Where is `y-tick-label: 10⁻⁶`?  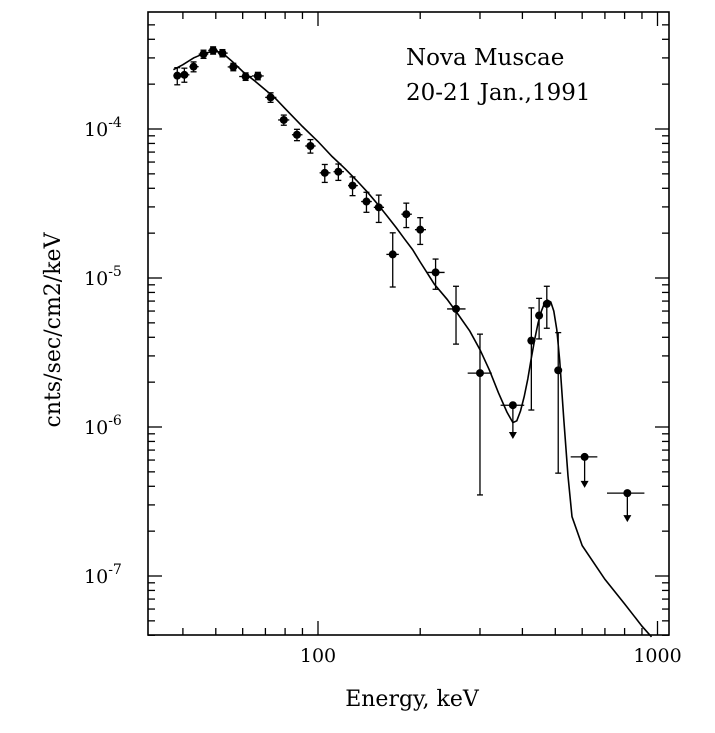 y-tick-label: 10⁻⁶ is located at coordinates (103, 426).